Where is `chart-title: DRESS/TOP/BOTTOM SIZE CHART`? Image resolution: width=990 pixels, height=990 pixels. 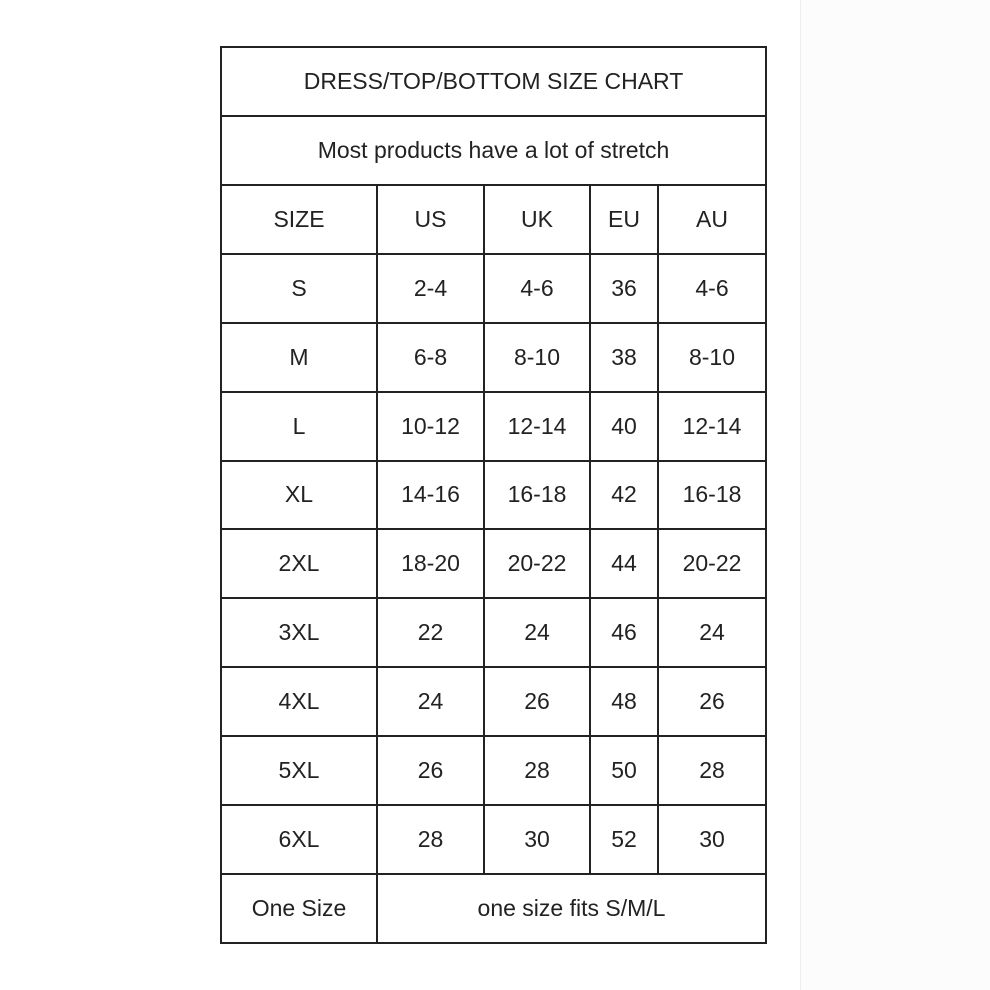 chart-title: DRESS/TOP/BOTTOM SIZE CHART is located at coordinates (493, 81).